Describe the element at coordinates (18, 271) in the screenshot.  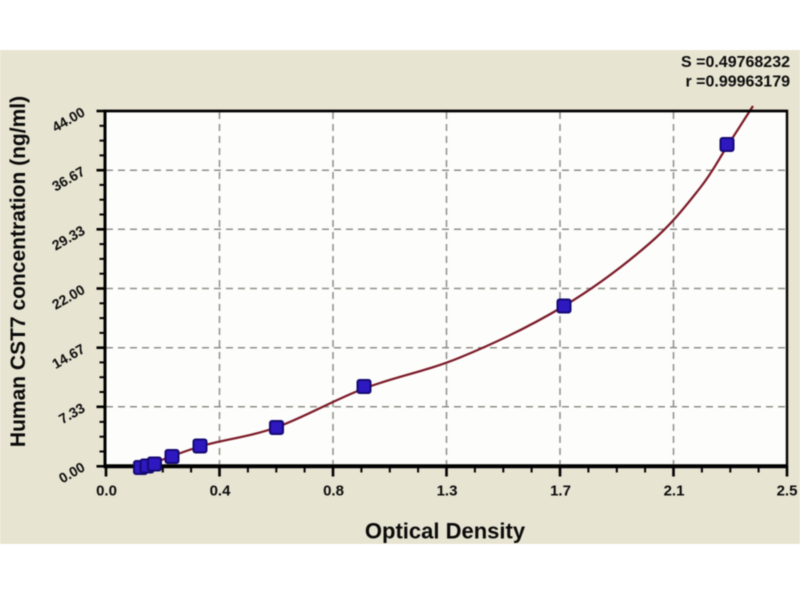
I see `svg-text:Human CST7 concentration (ng/m: Human CST7 concentration (ng/ml)` at that location.